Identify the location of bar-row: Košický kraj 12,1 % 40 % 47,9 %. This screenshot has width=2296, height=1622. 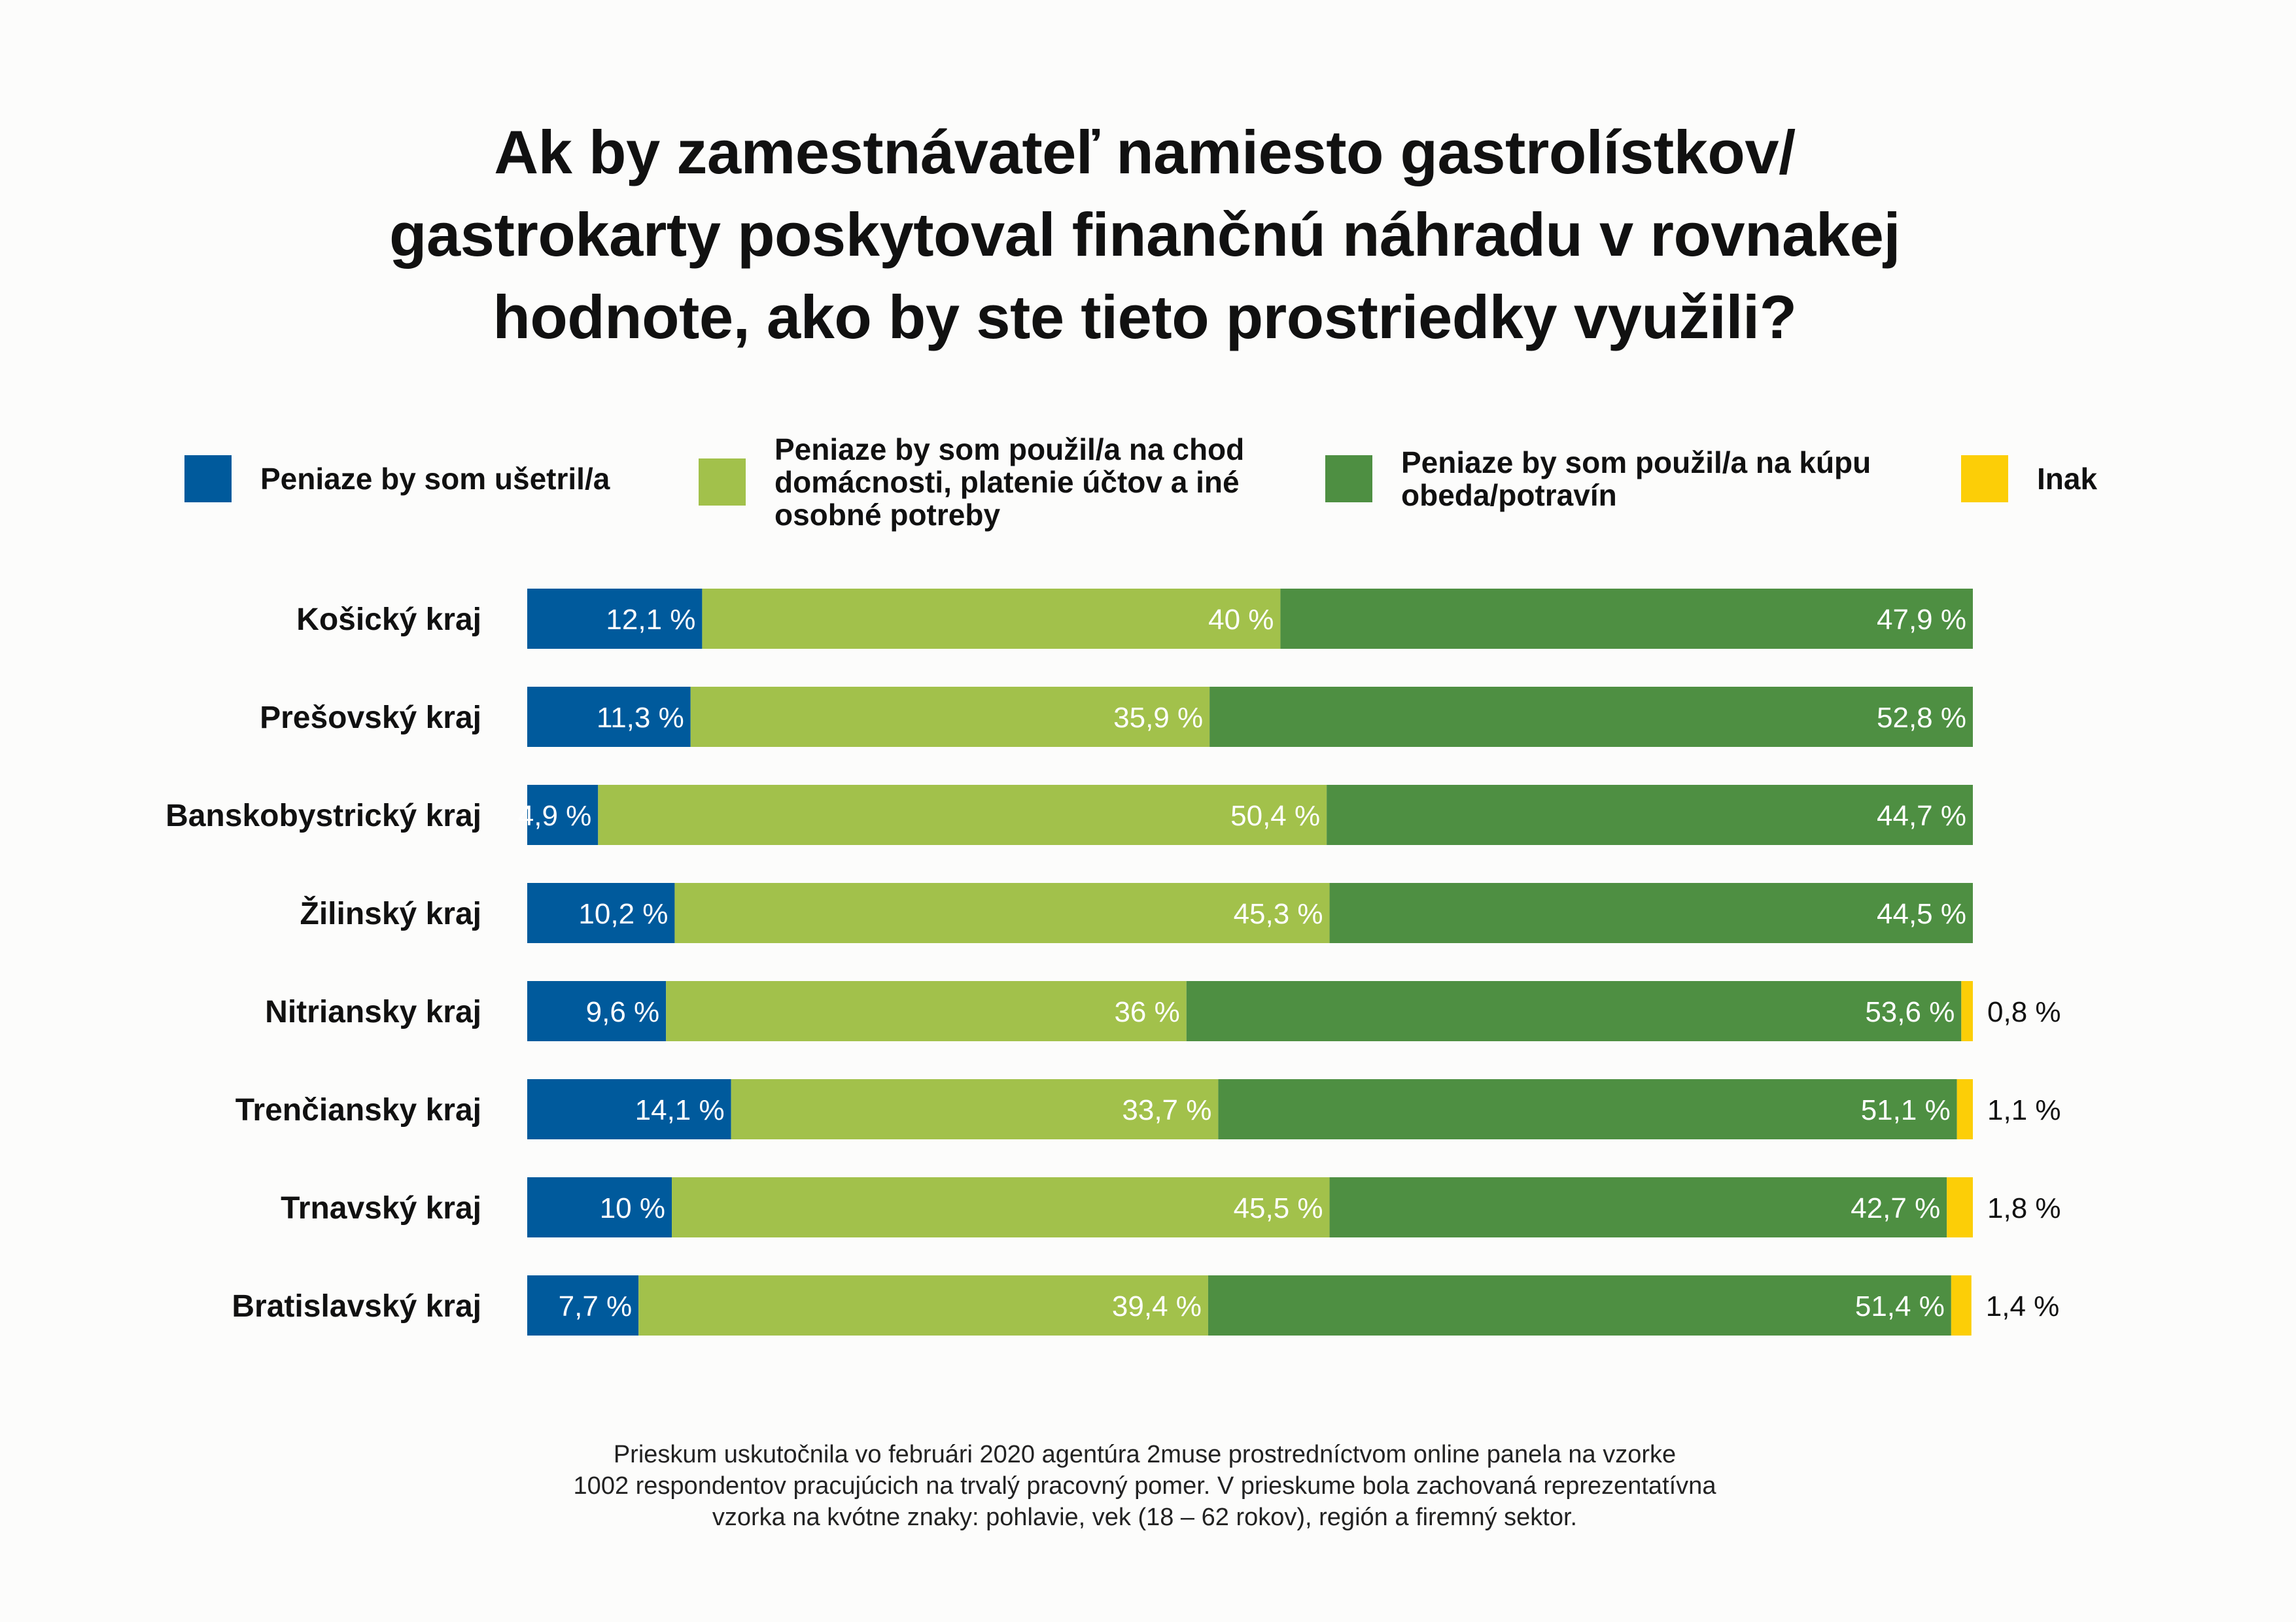
(1134, 619).